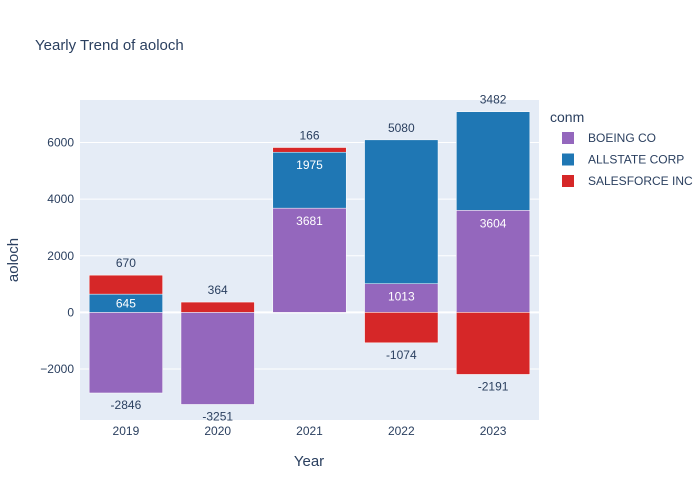  I want to click on legend-item-label: BOEING CO, so click(622, 138).